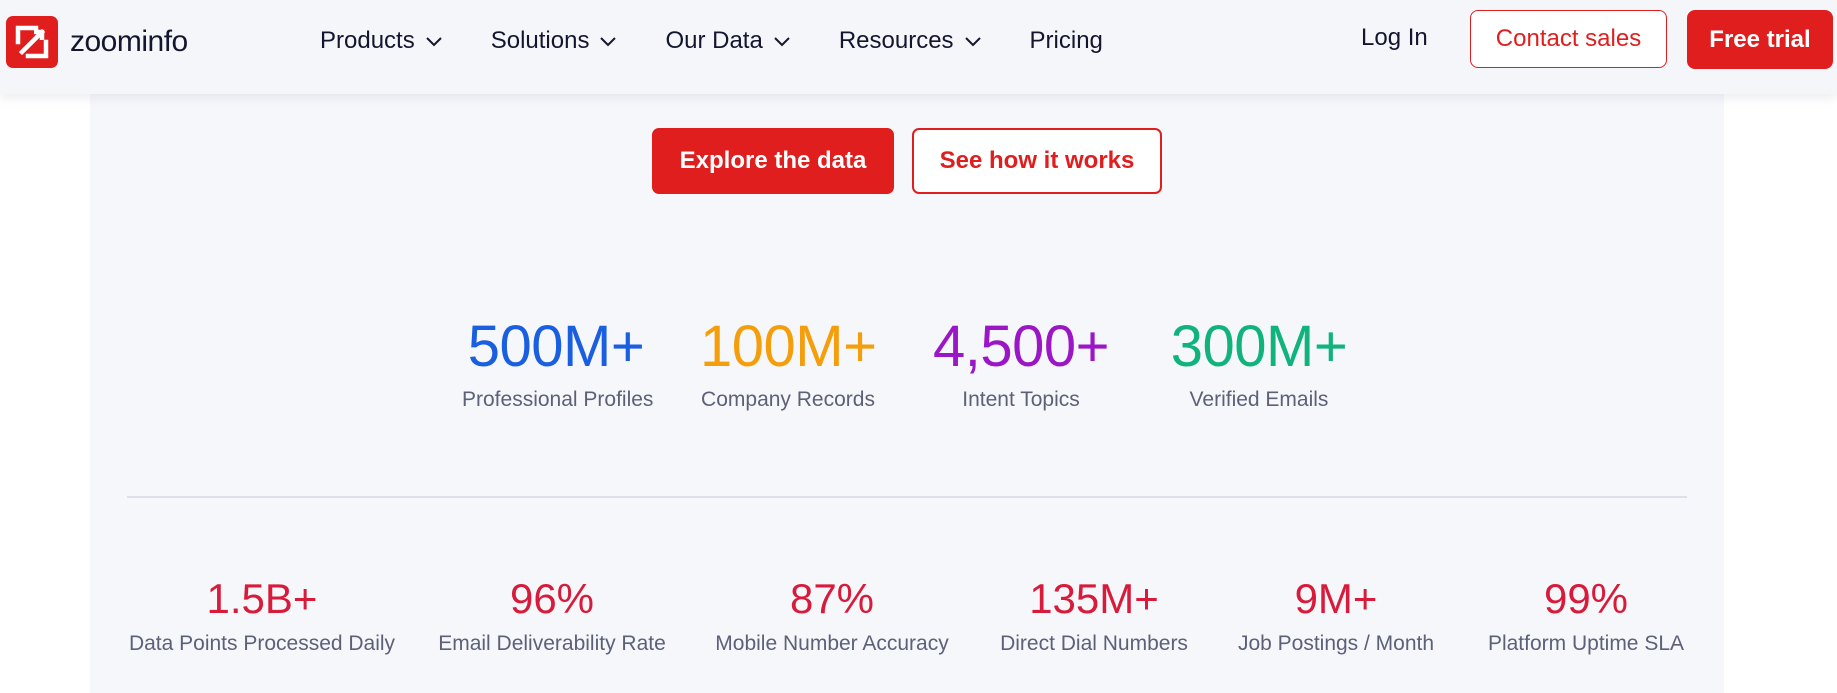 This screenshot has width=1837, height=693. Describe the element at coordinates (1336, 643) in the screenshot. I see `metric-label: Job Postings / Month` at that location.